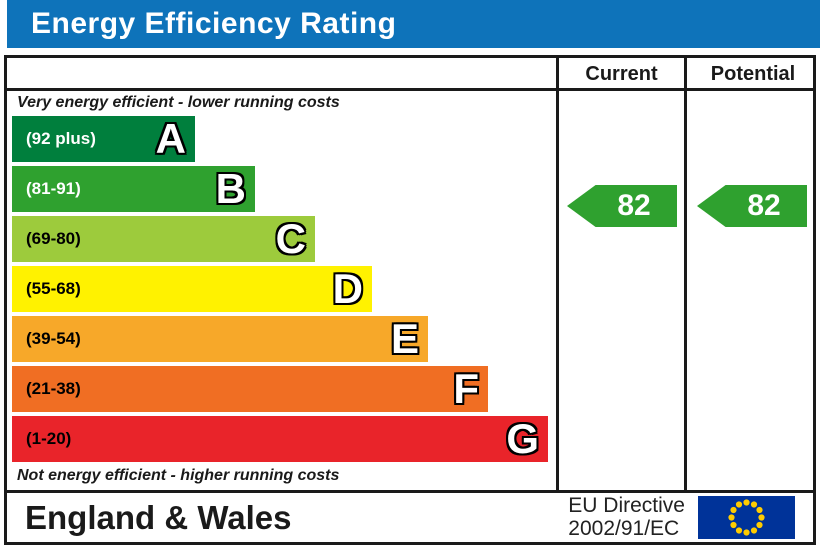  I want to click on band-f: (21-38) F, so click(250, 389).